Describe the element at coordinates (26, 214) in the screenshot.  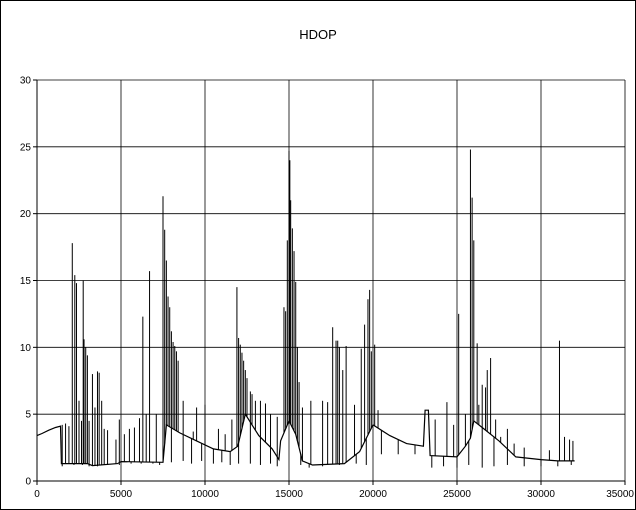
I see `y-tick-label: 20` at that location.